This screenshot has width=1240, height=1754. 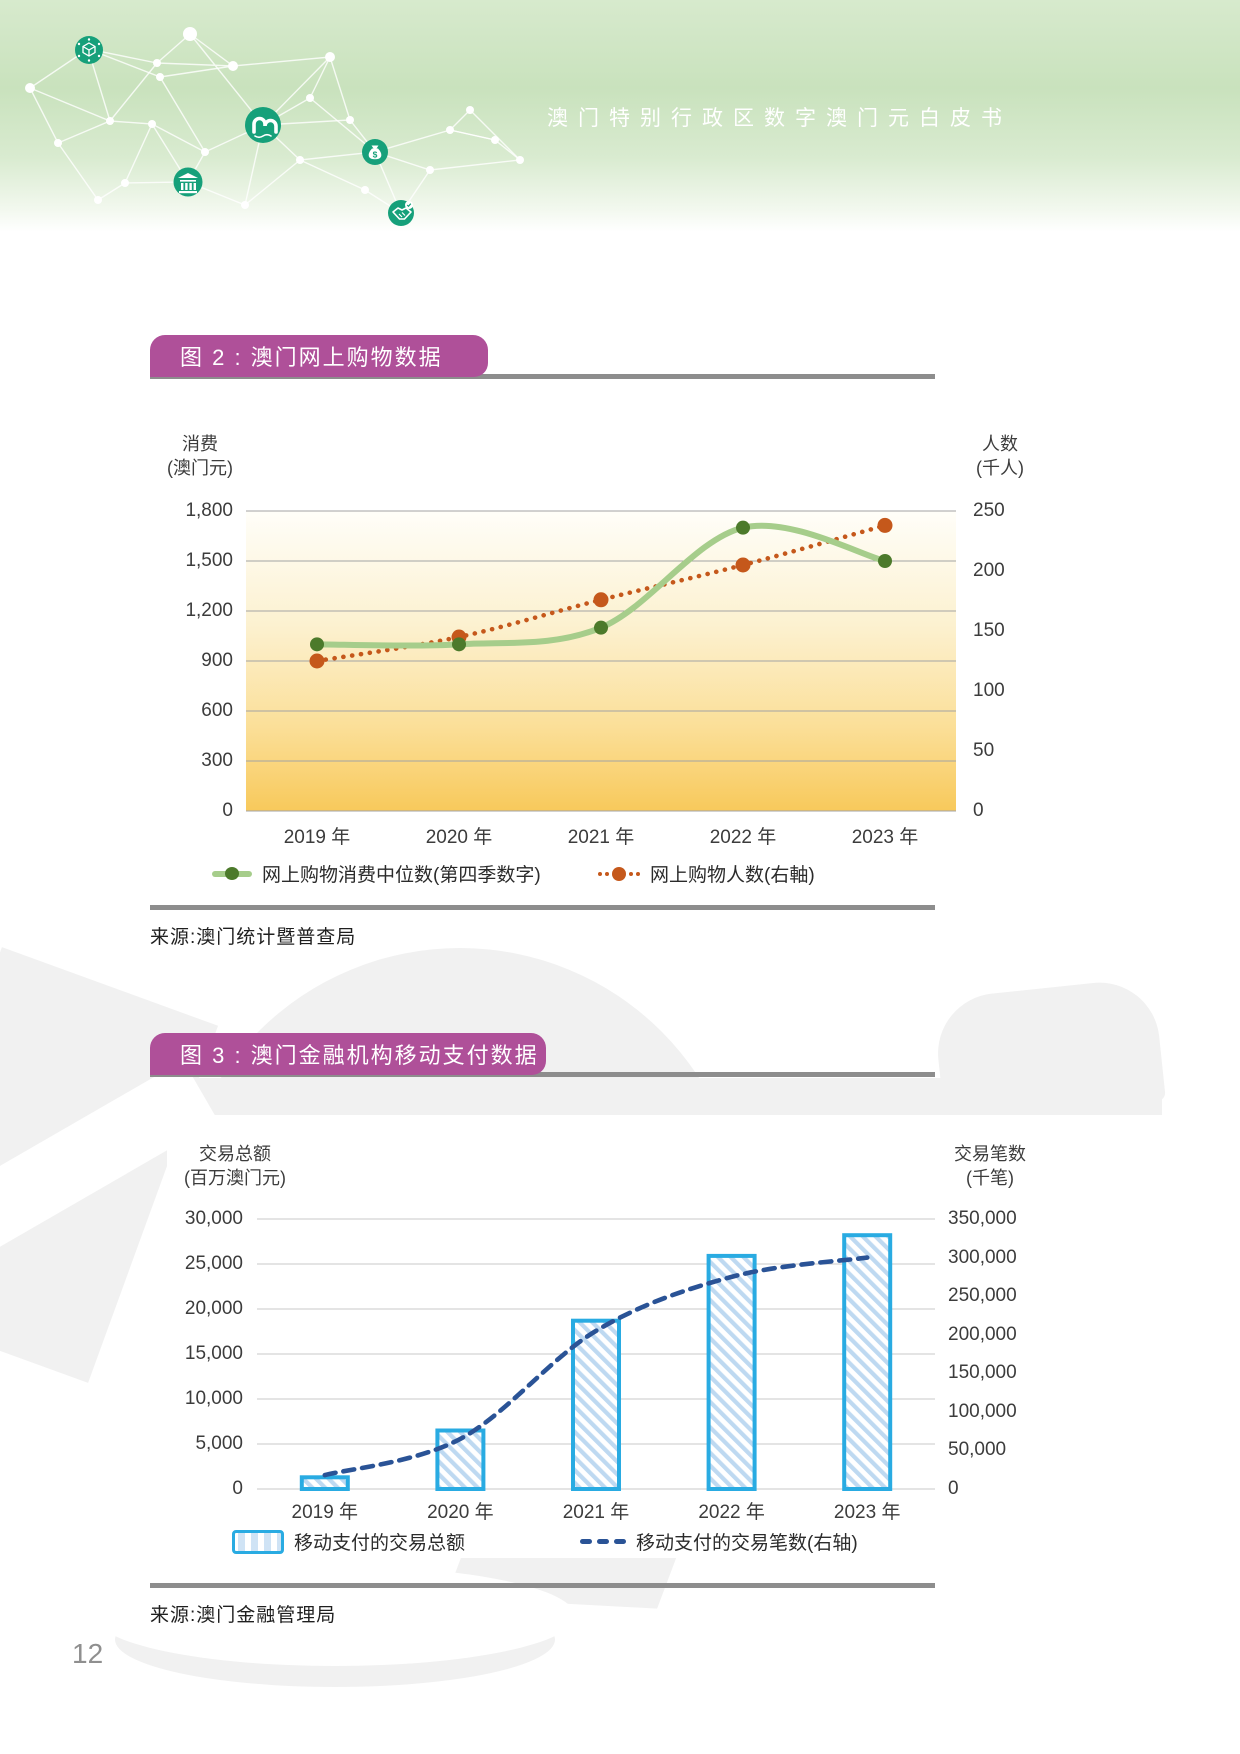 What do you see at coordinates (217, 660) in the screenshot?
I see `figure2-left-tick: 900` at bounding box center [217, 660].